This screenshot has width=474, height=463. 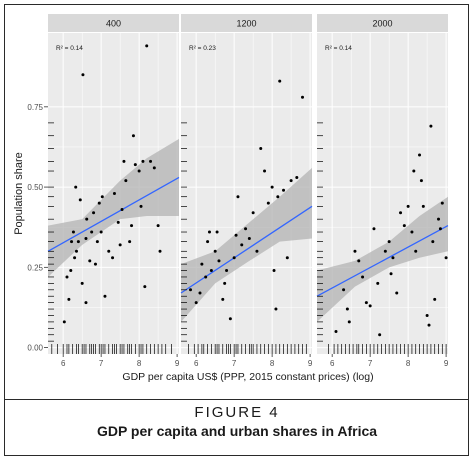 I want to click on y-tick-label: 0.50, so click(x=35, y=187).